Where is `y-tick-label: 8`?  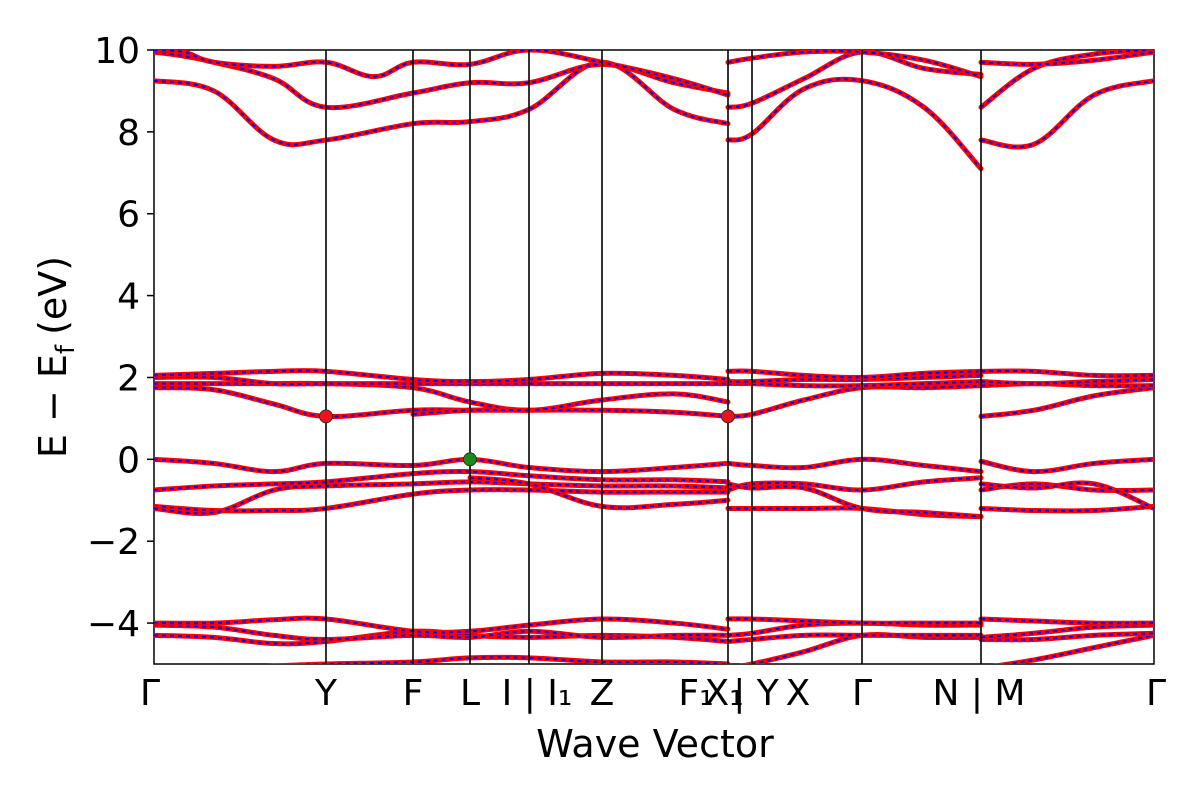 y-tick-label: 8 is located at coordinates (128, 133).